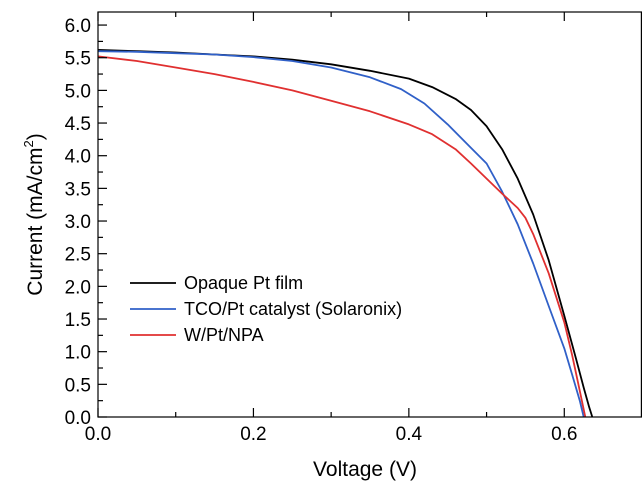 The image size is (642, 489). What do you see at coordinates (78, 59) in the screenshot?
I see `y-tick-label: 5.5` at bounding box center [78, 59].